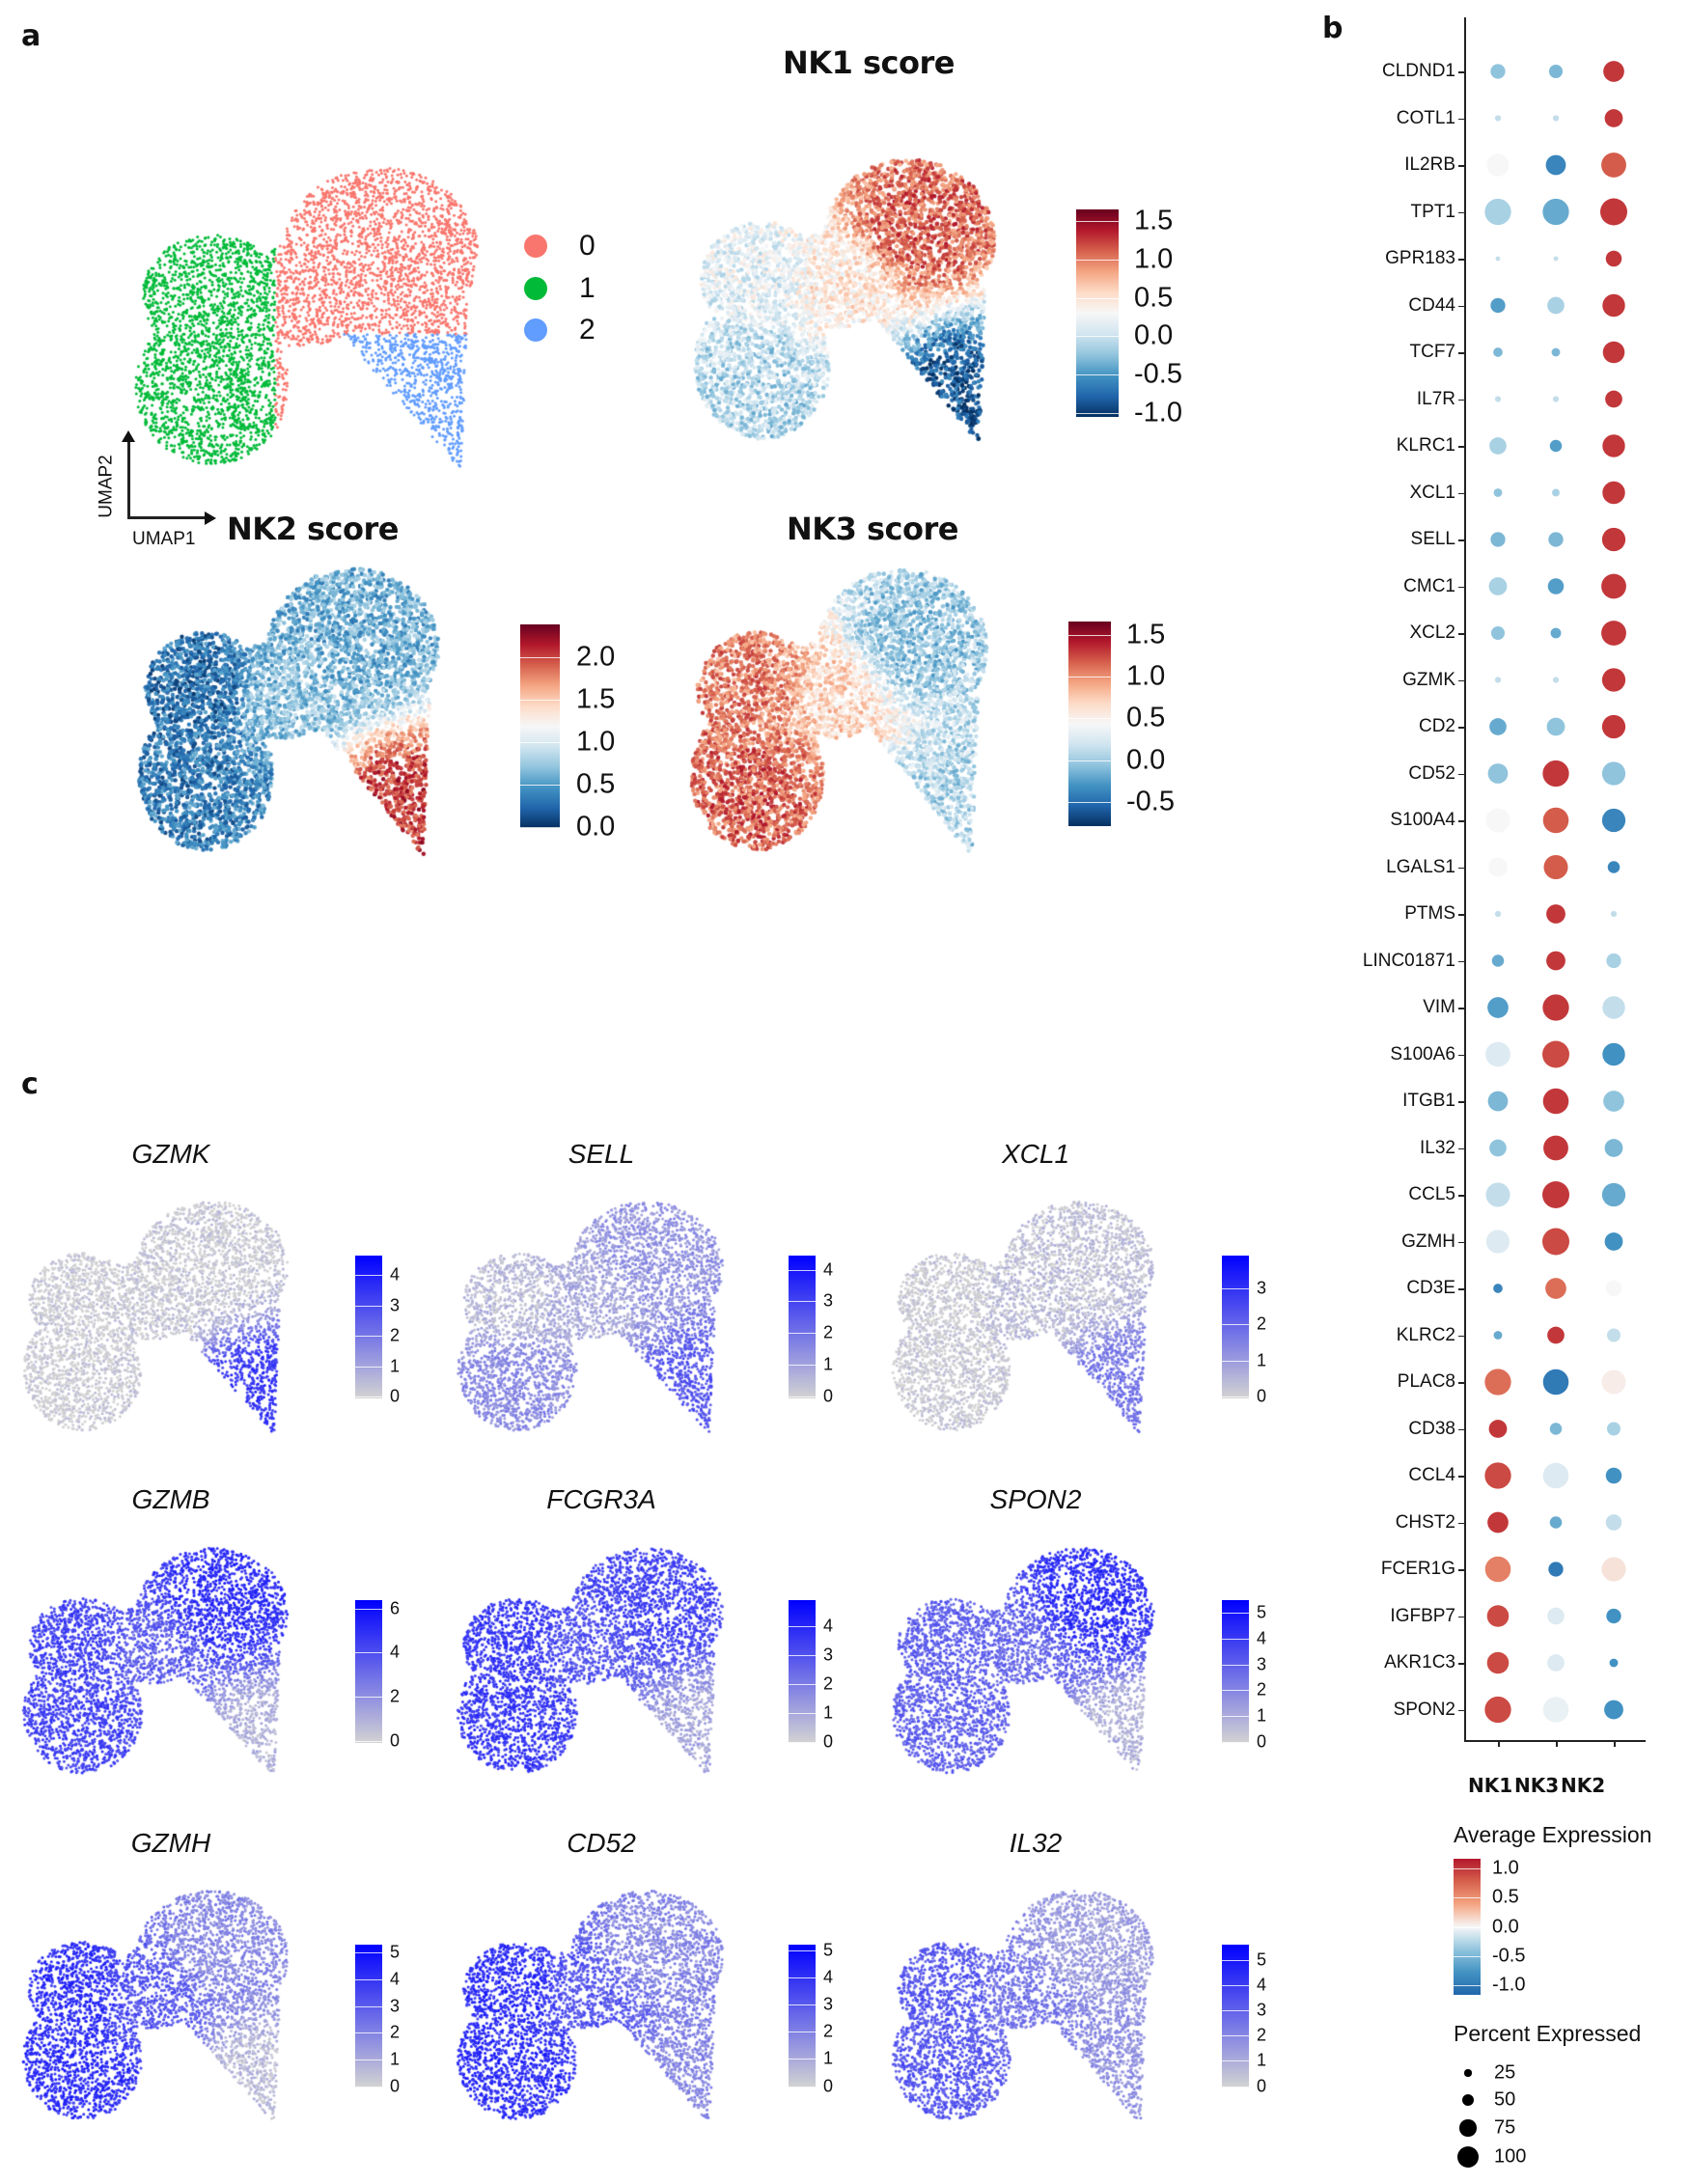 The image size is (1690, 2184). Describe the element at coordinates (1026, 1319) in the screenshot. I see `umap-xcl1` at that location.